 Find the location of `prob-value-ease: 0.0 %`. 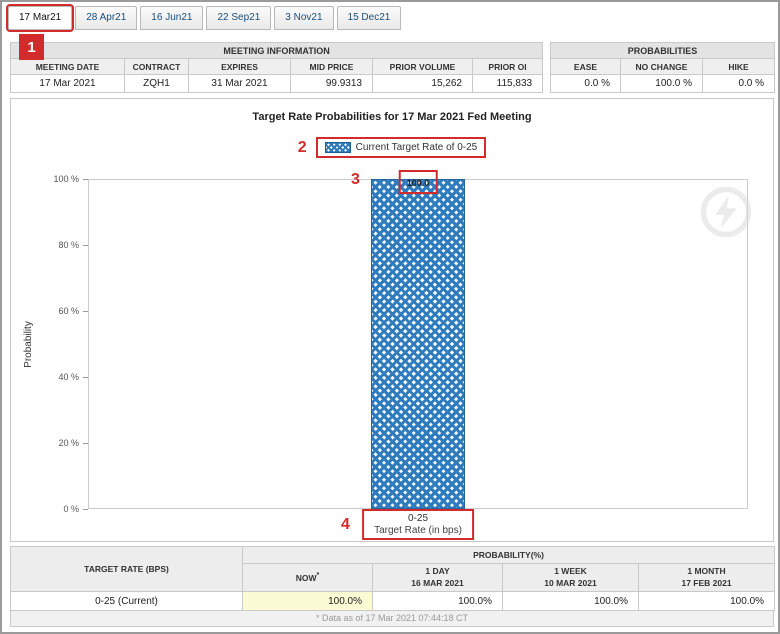

prob-value-ease: 0.0 % is located at coordinates (585, 83).